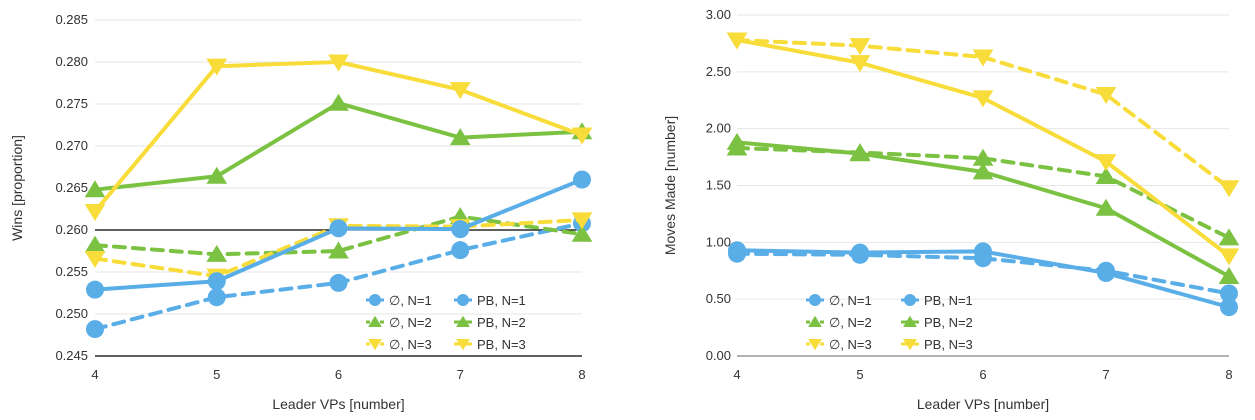 This screenshot has width=1255, height=420. I want to click on y-tick-label: 2.00, so click(718, 128).